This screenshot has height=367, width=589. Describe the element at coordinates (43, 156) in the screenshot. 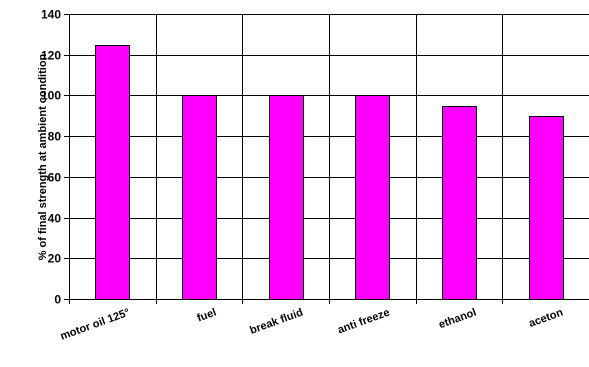

I see `y-axis-title: % of final strength at ambient condition` at that location.